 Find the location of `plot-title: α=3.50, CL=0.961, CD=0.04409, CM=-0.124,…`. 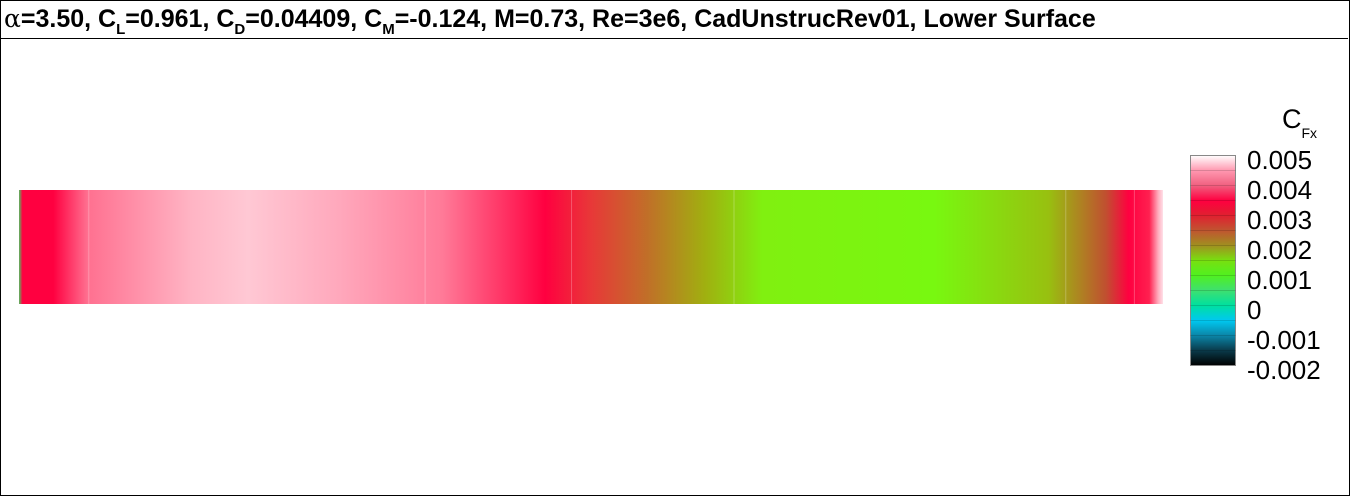

plot-title: α=3.50, CL=0.961, CD=0.04409, CM=-0.124,… is located at coordinates (550, 21).